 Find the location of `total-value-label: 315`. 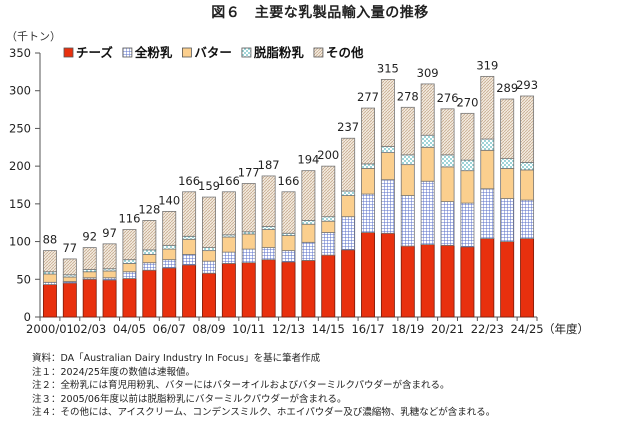

total-value-label: 315 is located at coordinates (388, 68).